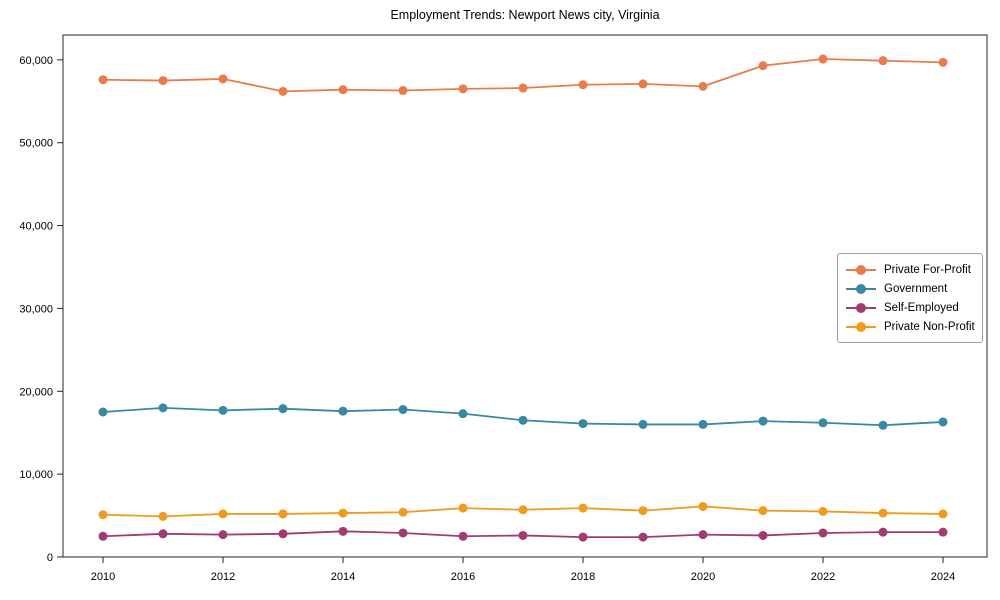 This screenshot has height=600, width=1000. I want to click on legend-label: Private For-Profit, so click(927, 270).